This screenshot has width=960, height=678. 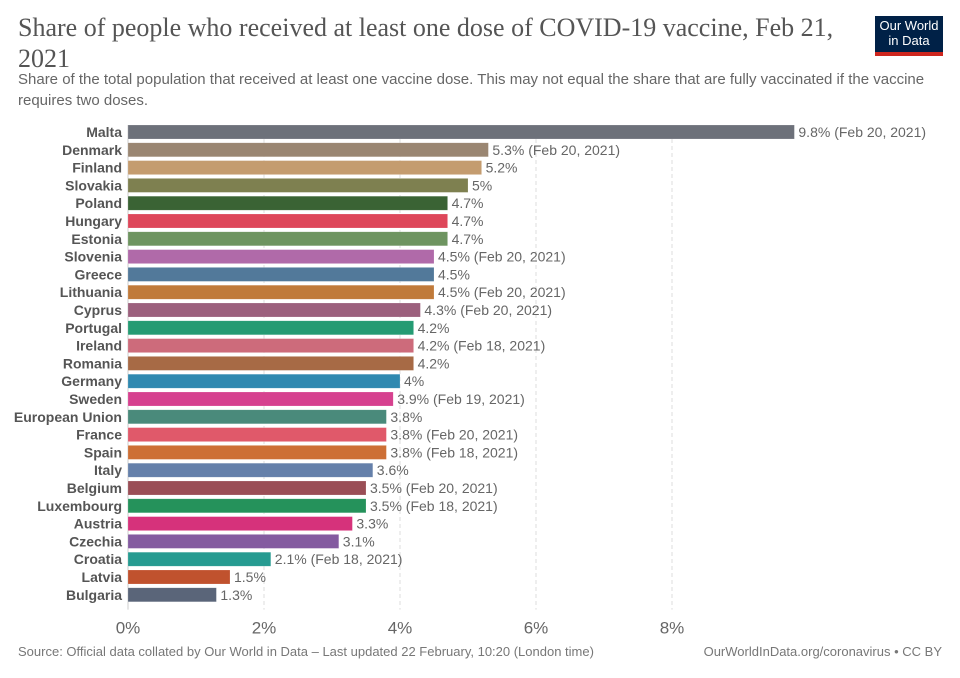 I want to click on category-label: Slovenia, so click(x=93, y=257).